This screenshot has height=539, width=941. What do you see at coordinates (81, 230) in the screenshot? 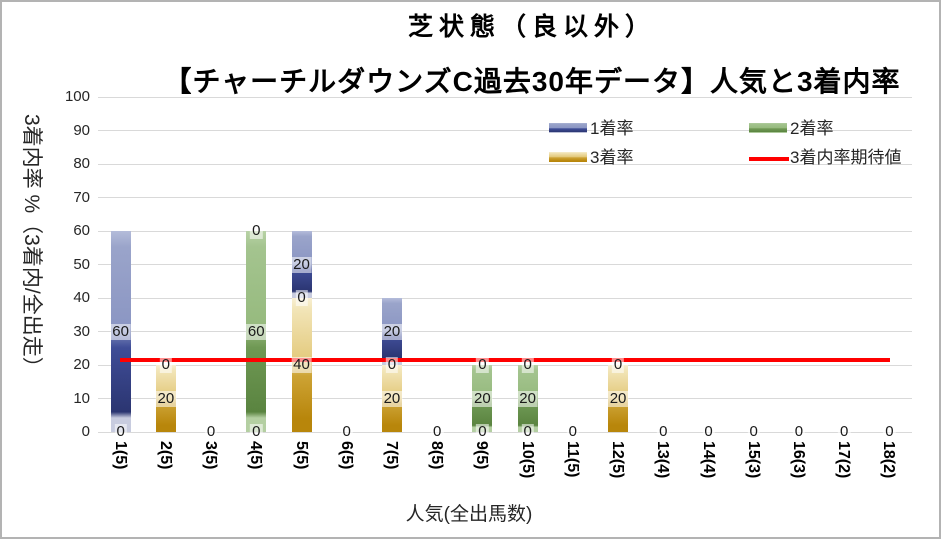
I see `y-tick-label: 60` at bounding box center [81, 230].